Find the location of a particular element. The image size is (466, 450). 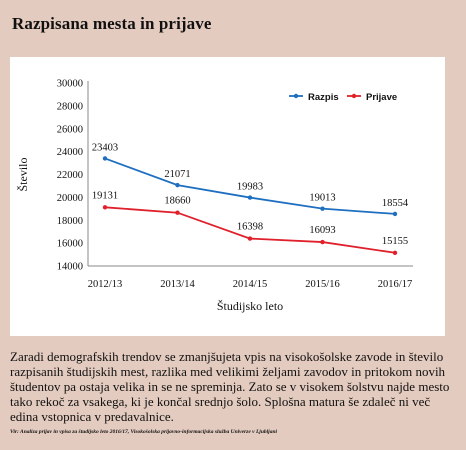

y-tick-label: 14000 is located at coordinates (70, 267).